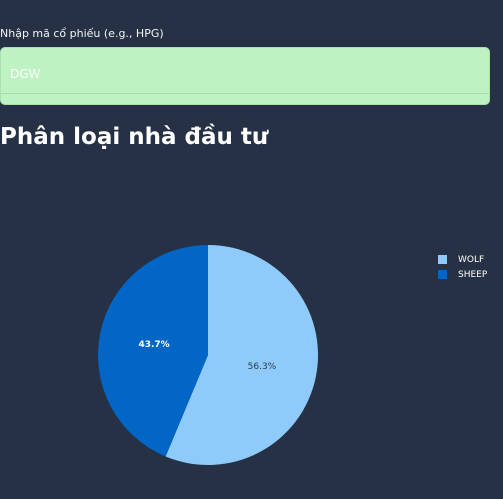 This screenshot has width=503, height=499. What do you see at coordinates (134, 137) in the screenshot?
I see `page-title: Phân loại nhà đầu tư` at bounding box center [134, 137].